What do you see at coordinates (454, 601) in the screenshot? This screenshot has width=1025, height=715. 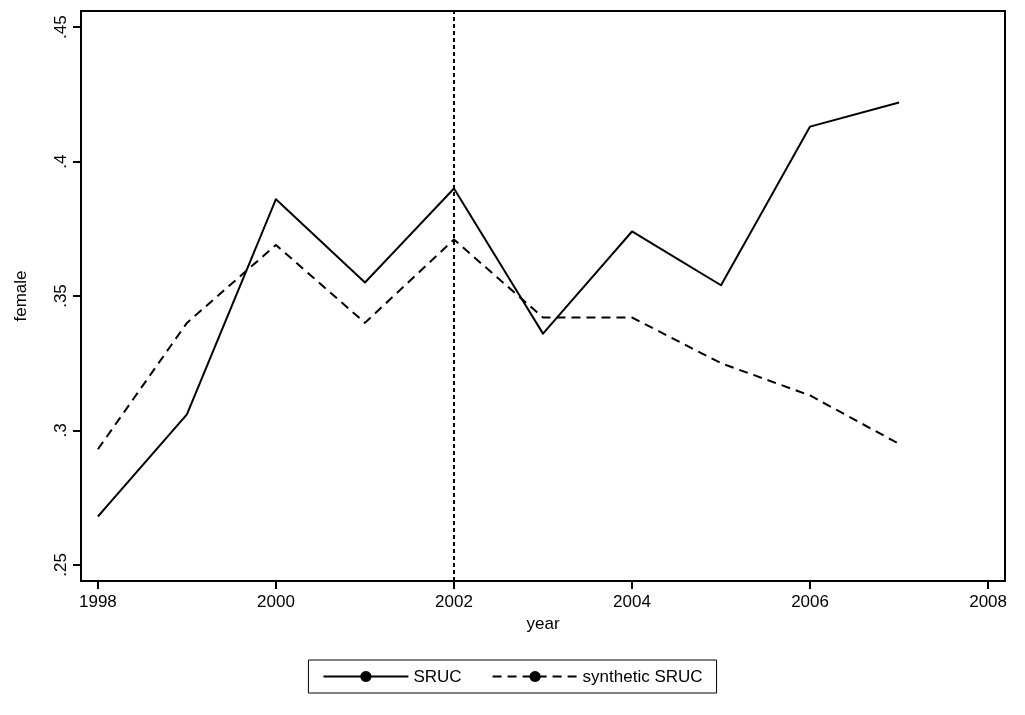 I see `x-tick-label: 2002` at bounding box center [454, 601].